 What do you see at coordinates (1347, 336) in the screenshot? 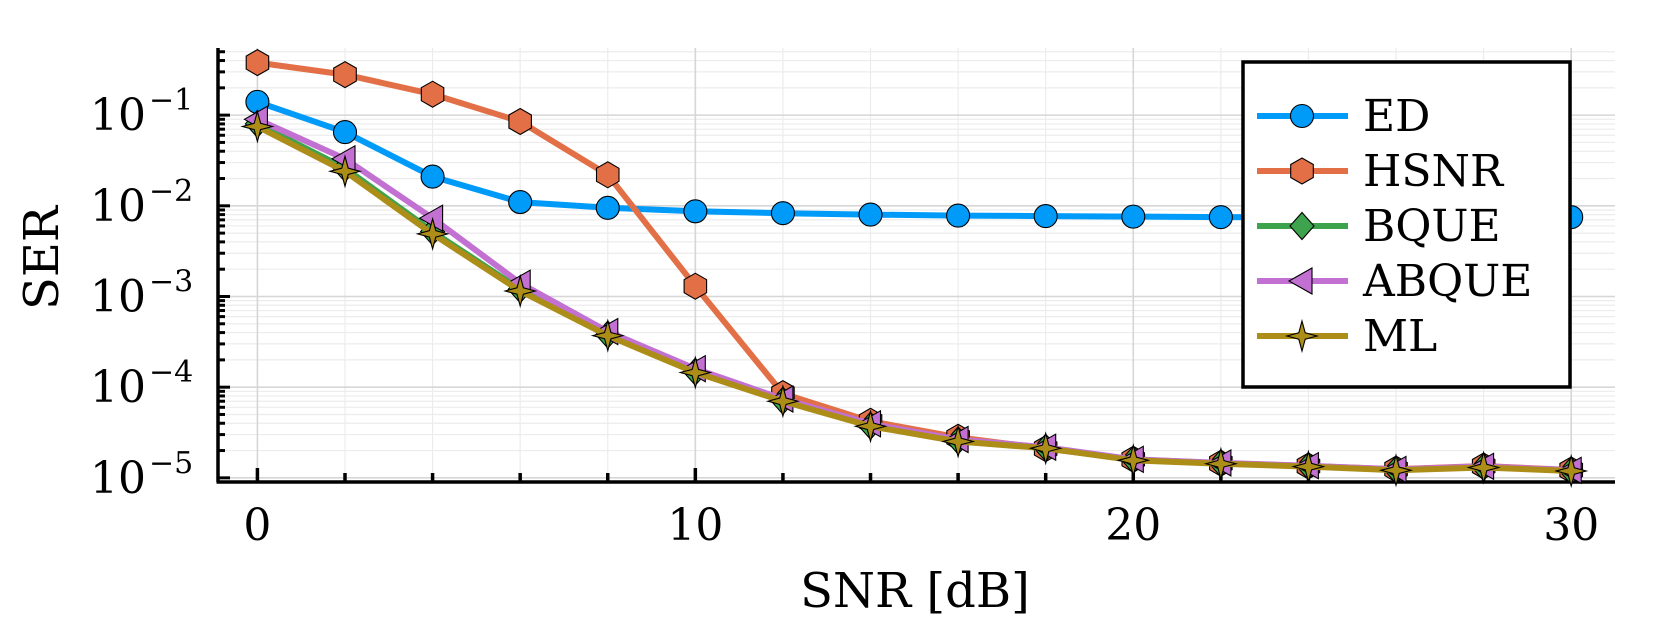
I see `legend-item-ml: ML` at bounding box center [1347, 336].